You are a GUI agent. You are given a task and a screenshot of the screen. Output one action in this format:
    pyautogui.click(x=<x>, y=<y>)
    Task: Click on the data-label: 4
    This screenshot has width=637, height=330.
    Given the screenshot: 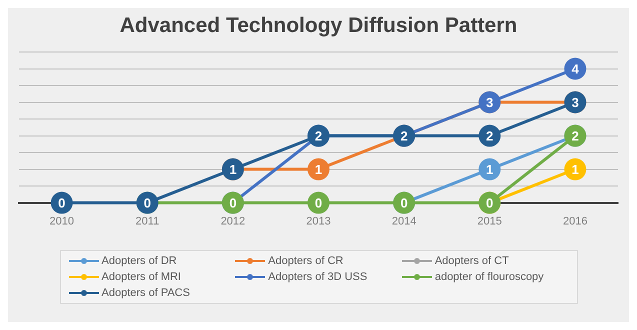 What is the action you would take?
    pyautogui.click(x=576, y=68)
    